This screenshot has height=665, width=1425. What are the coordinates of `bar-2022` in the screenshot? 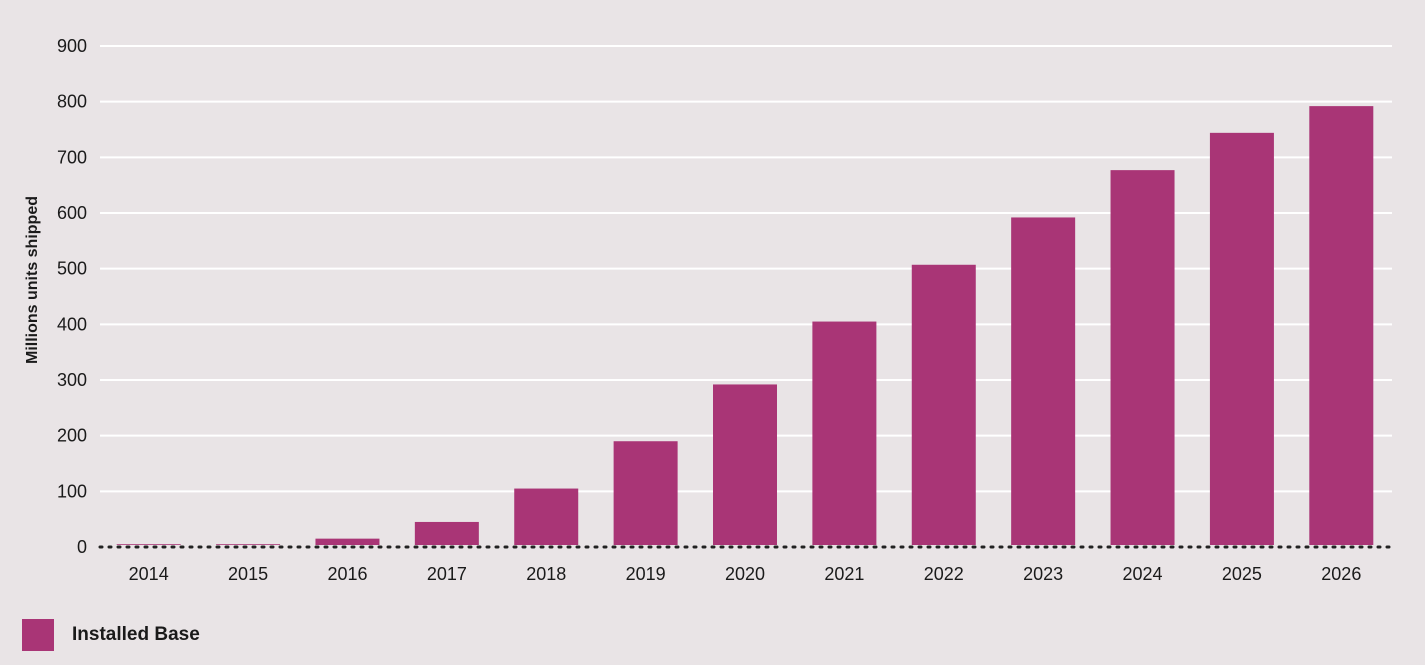 It's located at (943, 404).